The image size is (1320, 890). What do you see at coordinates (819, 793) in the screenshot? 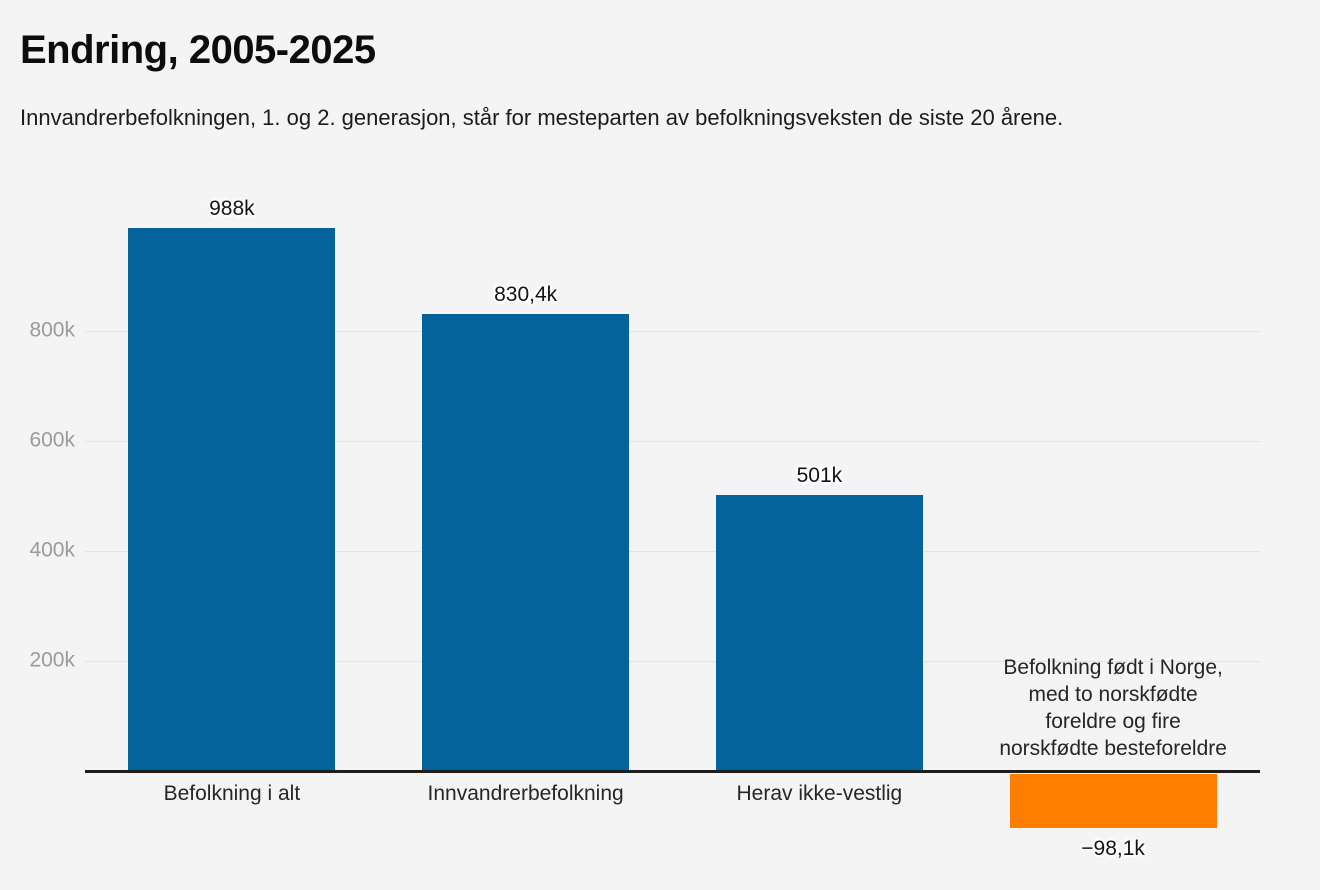
I see `category-label: Herav ikke-vestlig` at bounding box center [819, 793].